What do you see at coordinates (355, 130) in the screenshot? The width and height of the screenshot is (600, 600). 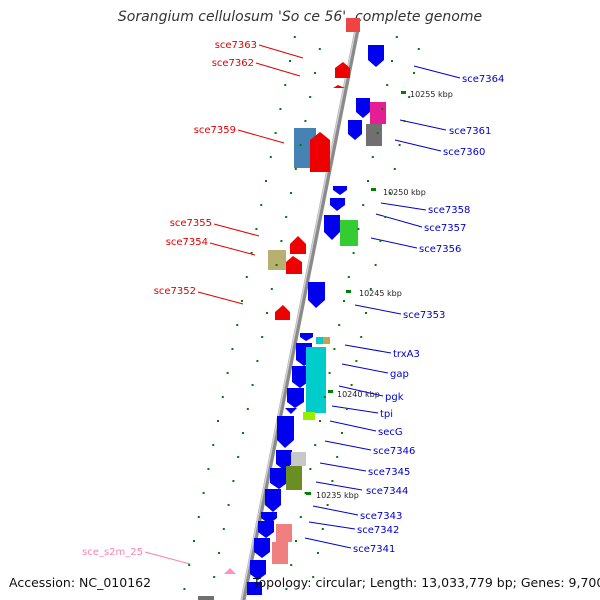 I see `gene-arrow-sce7360a` at bounding box center [355, 130].